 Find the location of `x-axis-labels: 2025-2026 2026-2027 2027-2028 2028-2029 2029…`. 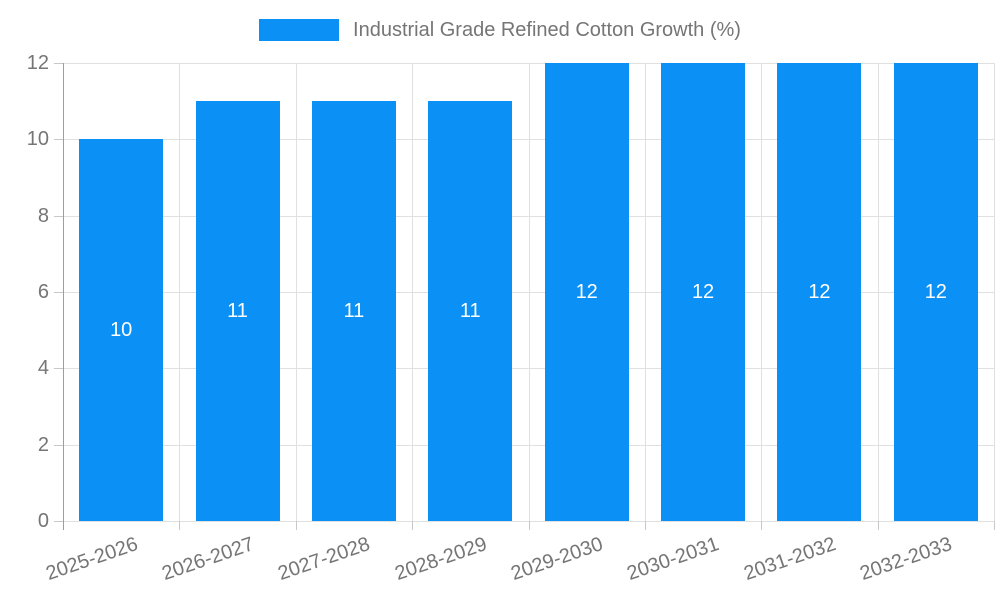

x-axis-labels: 2025-2026 2026-2027 2027-2028 2028-2029 2029… is located at coordinates (518, 560).